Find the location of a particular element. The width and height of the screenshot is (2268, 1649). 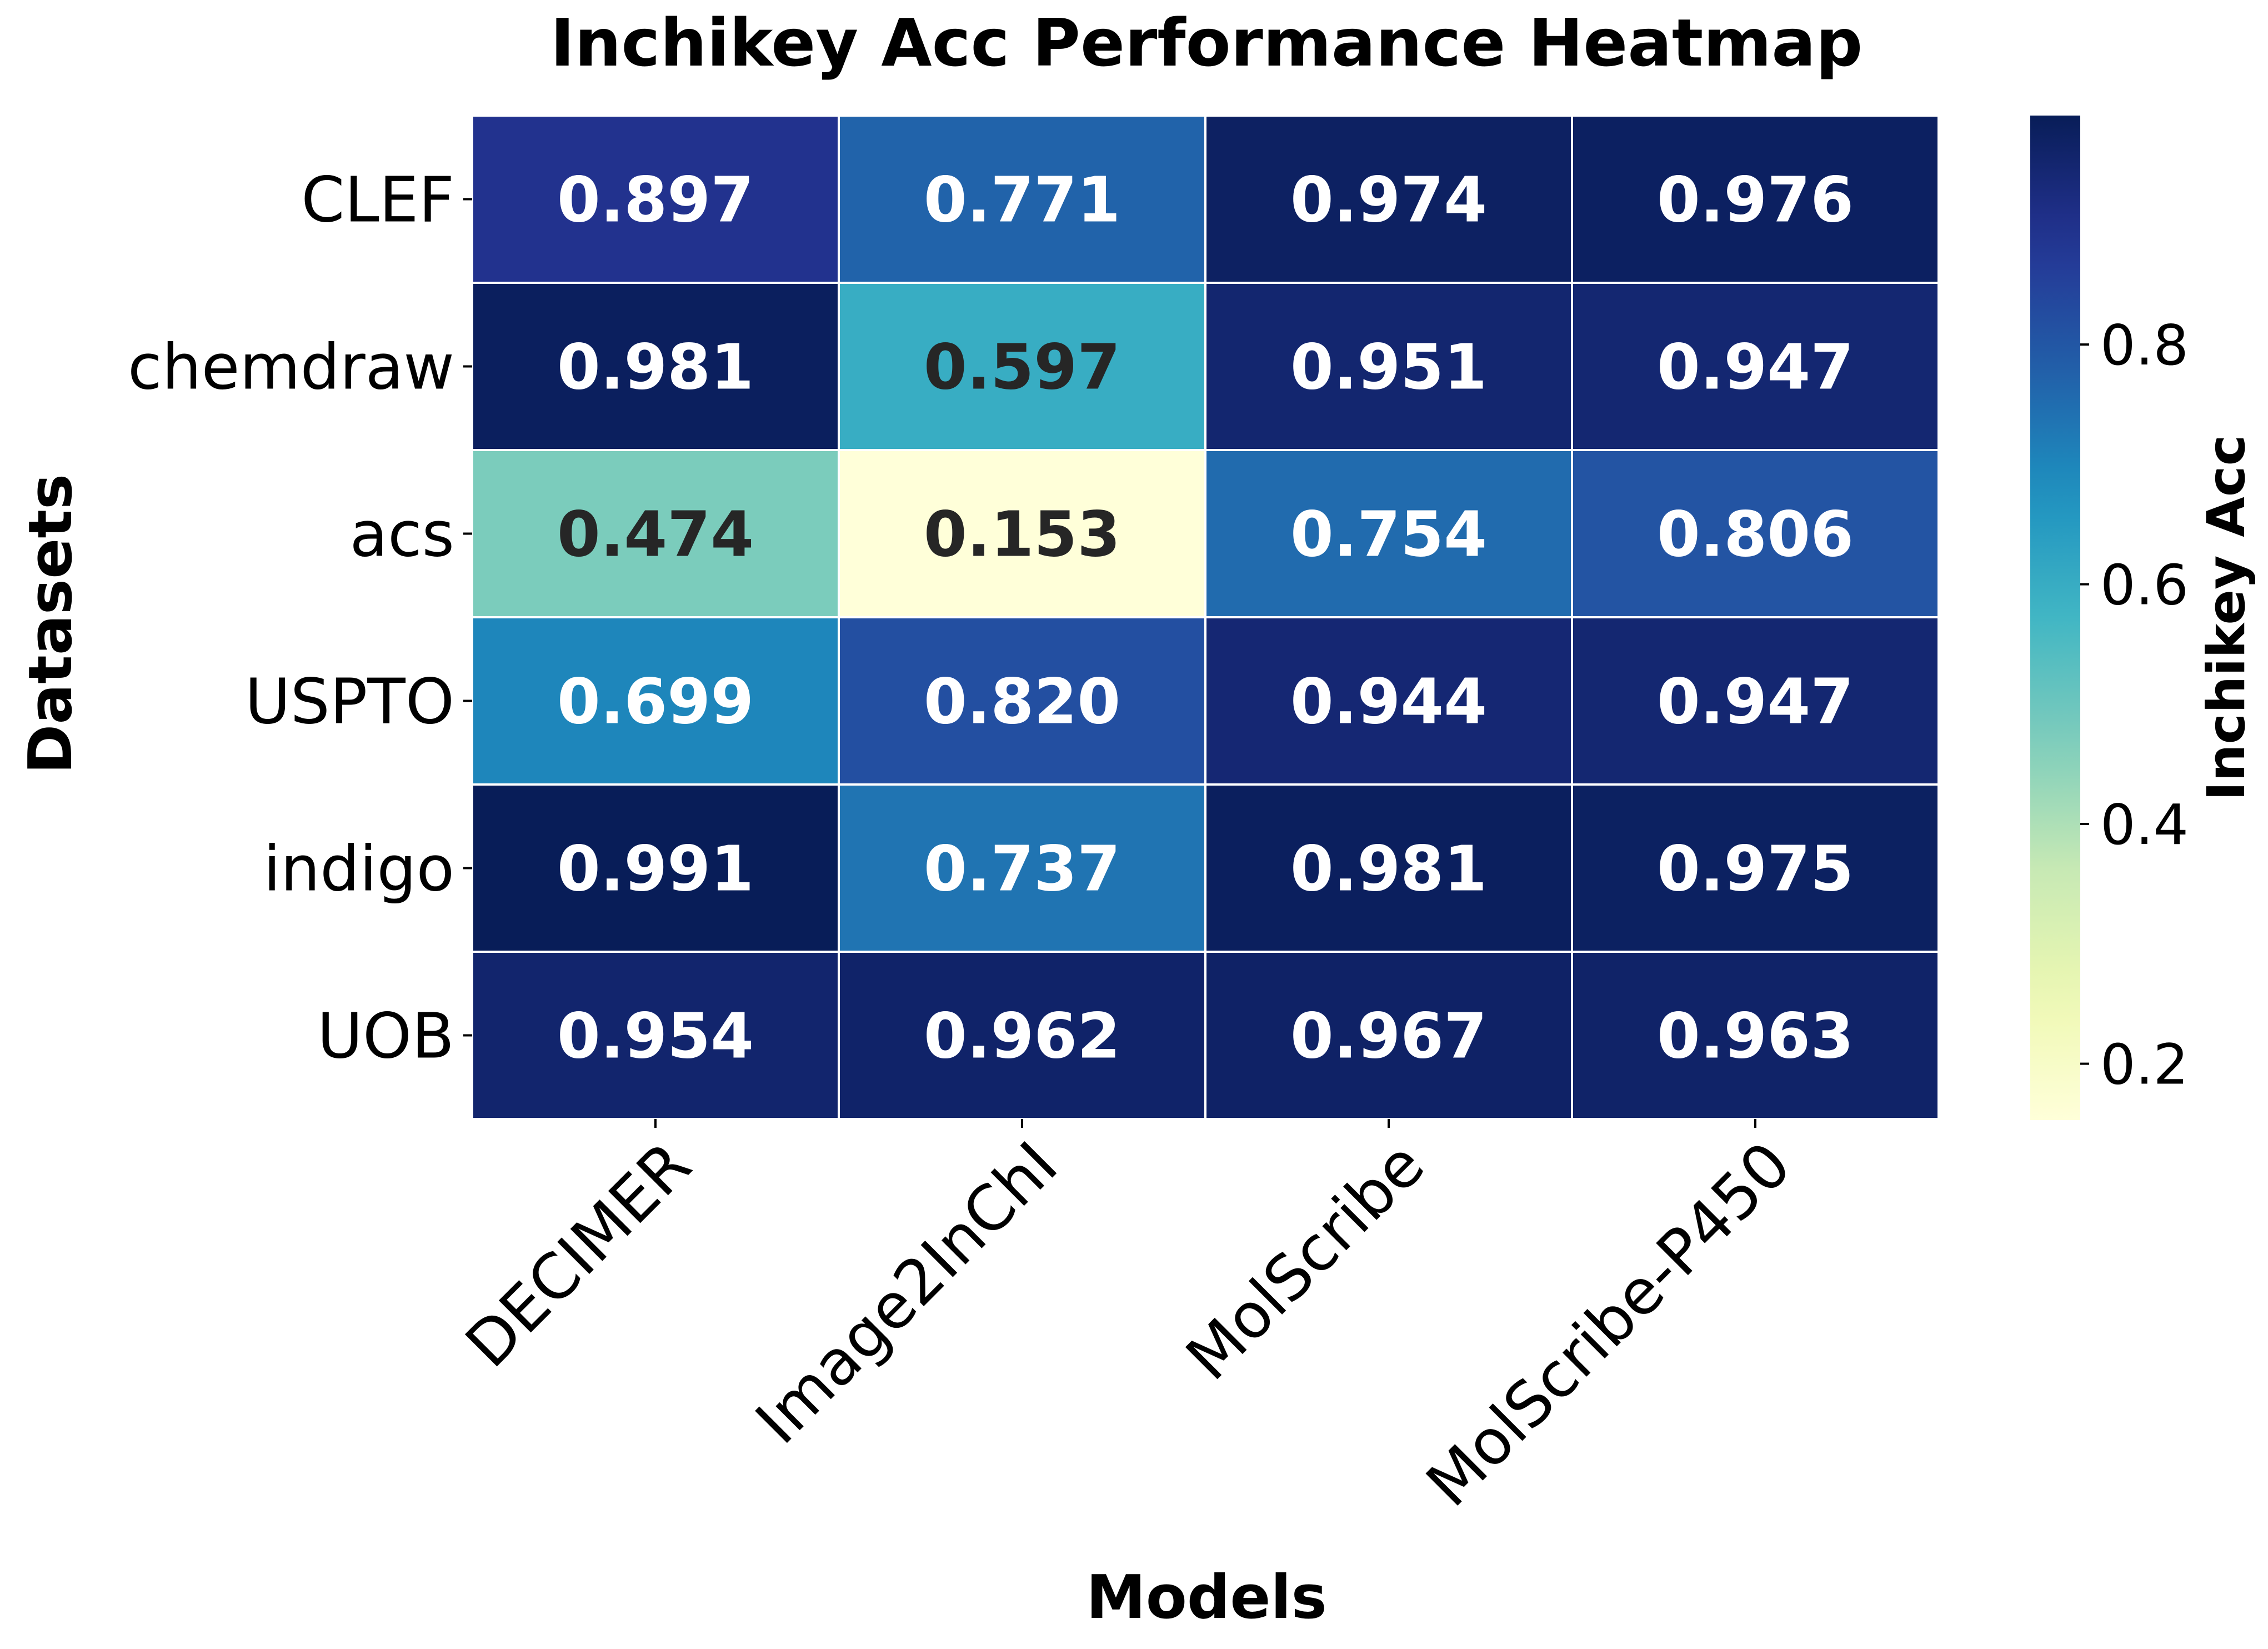

y-tick-label: UOB is located at coordinates (385, 1037).